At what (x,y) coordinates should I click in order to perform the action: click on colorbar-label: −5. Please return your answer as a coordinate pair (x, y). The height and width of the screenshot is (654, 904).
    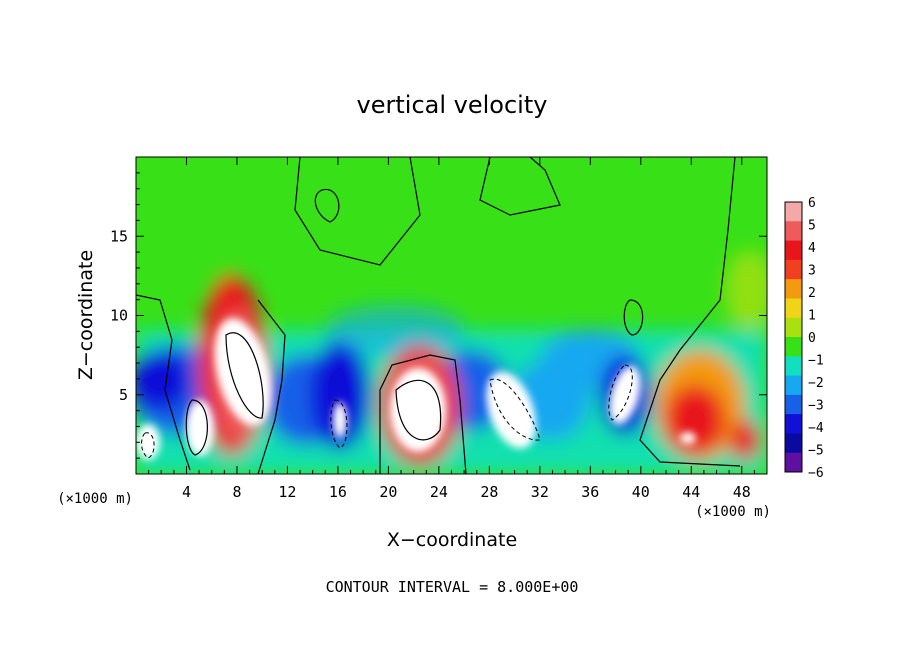
    Looking at the image, I should click on (816, 451).